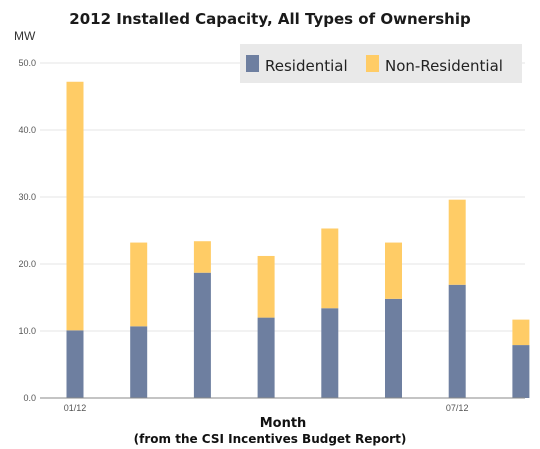 The height and width of the screenshot is (449, 540). What do you see at coordinates (457, 408) in the screenshot?
I see `x-tick-label: 07/12` at bounding box center [457, 408].